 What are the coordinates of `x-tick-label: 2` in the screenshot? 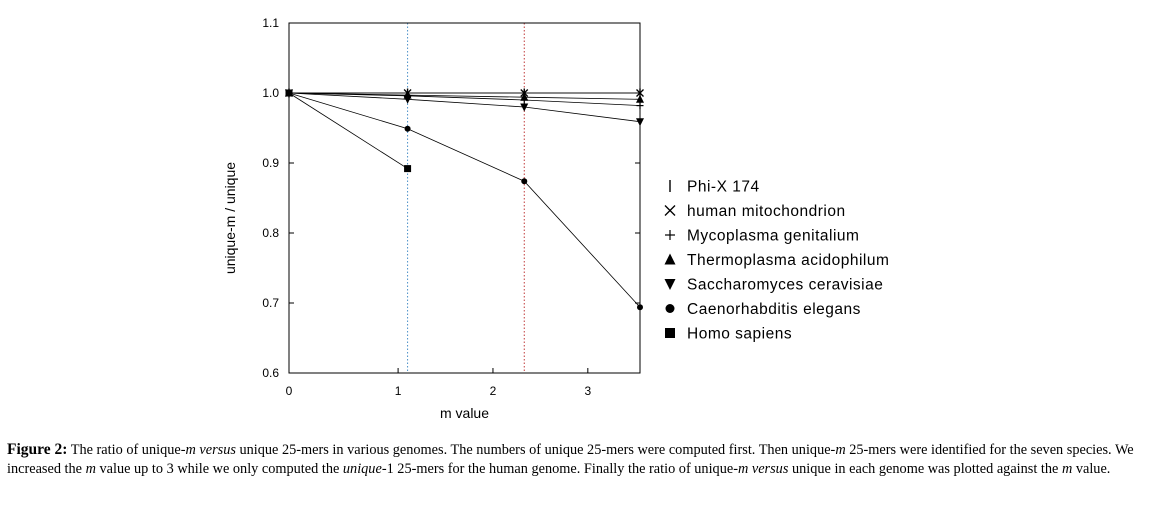 It's located at (493, 391).